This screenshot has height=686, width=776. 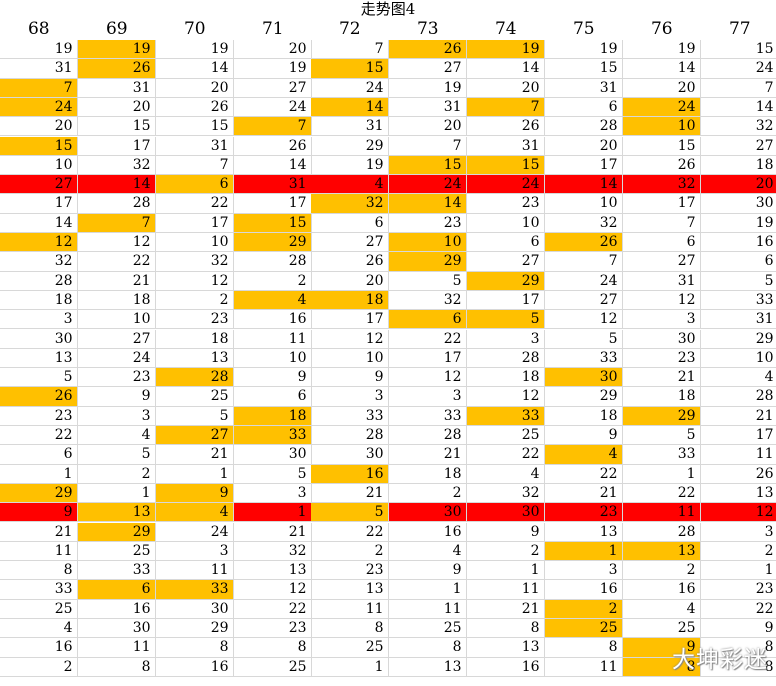 I want to click on column-header: 73, so click(x=427, y=29).